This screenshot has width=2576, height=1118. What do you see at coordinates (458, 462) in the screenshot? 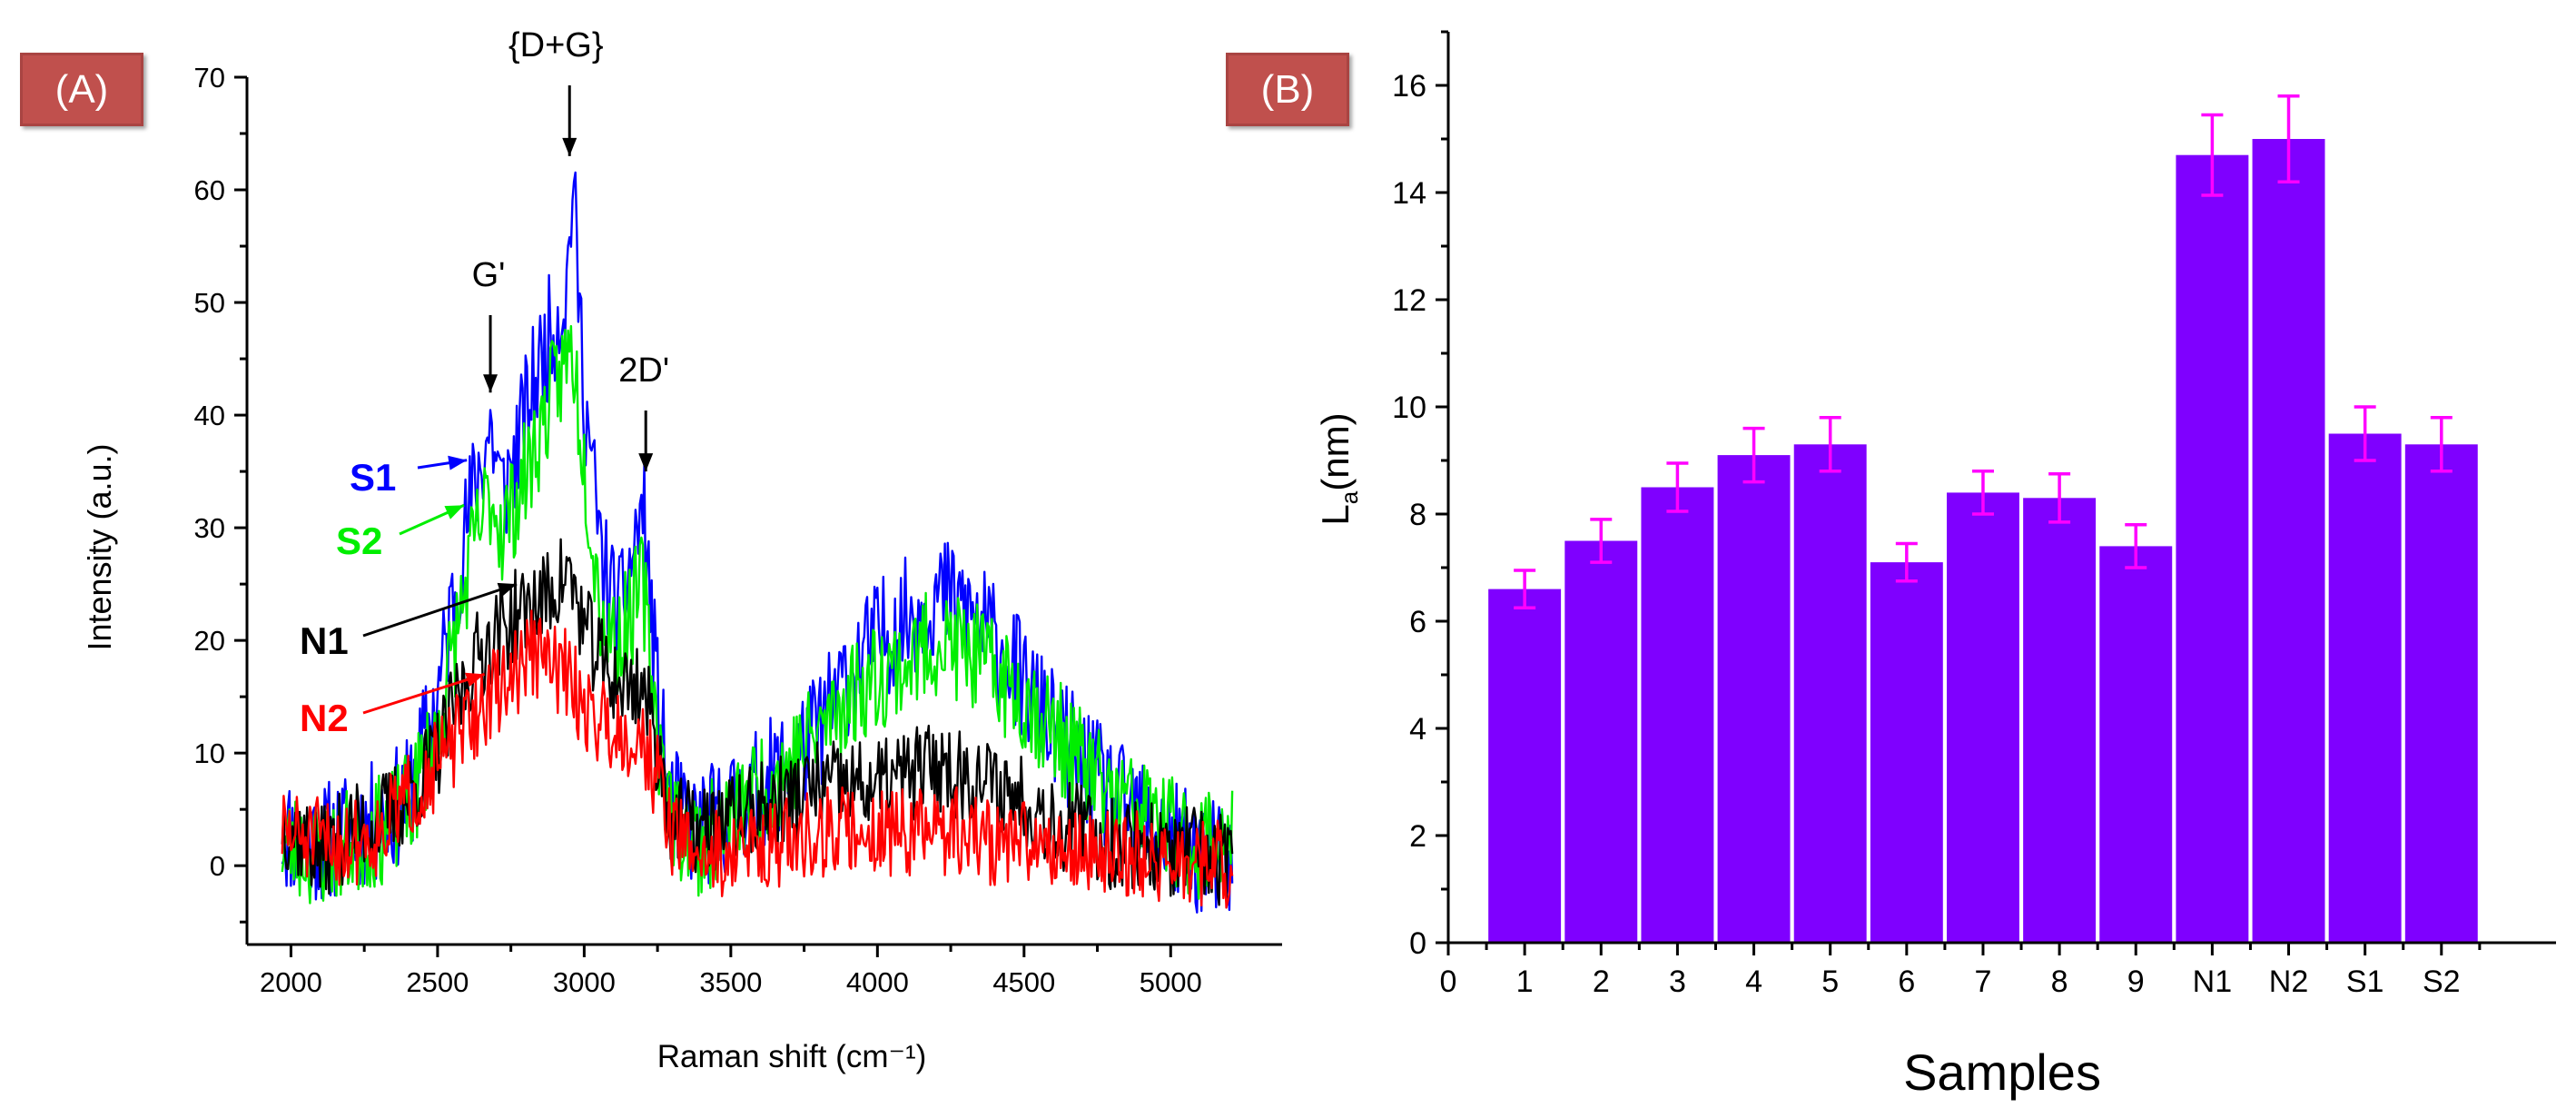
I see `series-arrow-s1-head` at bounding box center [458, 462].